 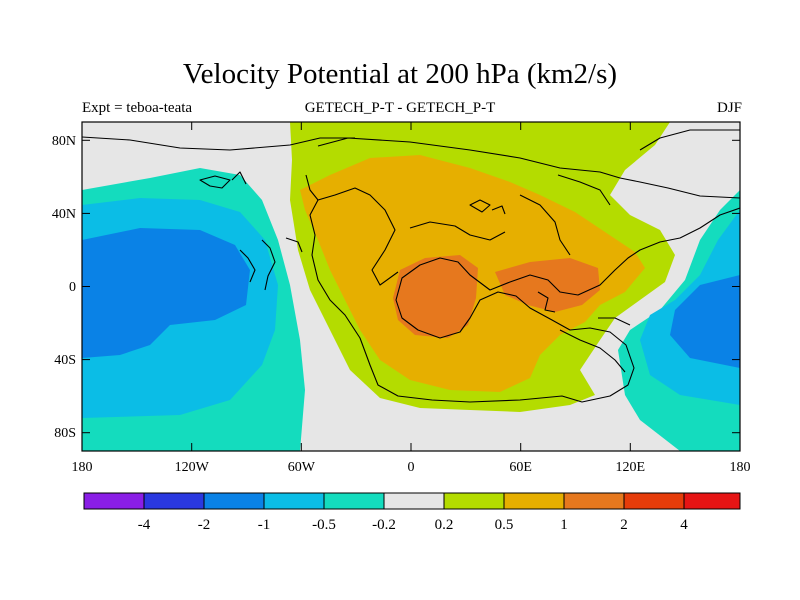 I want to click on dataset-label: GETECH_P-T - GETECH_P-T, so click(x=400, y=108).